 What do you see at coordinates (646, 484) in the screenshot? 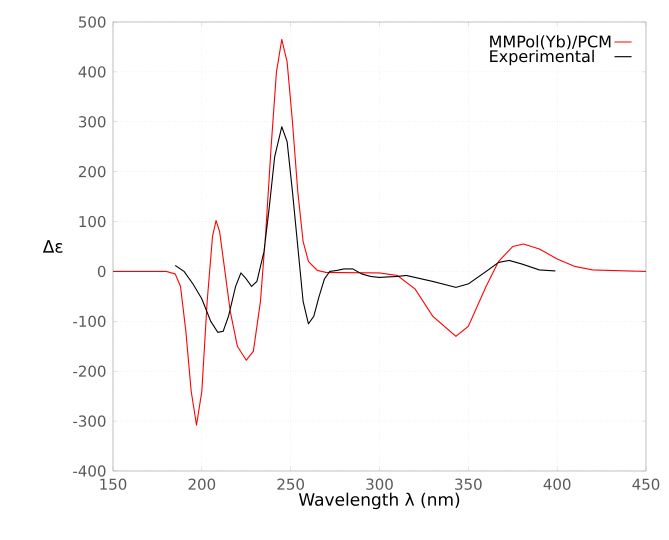
I see `x-tick-label: 450` at bounding box center [646, 484].